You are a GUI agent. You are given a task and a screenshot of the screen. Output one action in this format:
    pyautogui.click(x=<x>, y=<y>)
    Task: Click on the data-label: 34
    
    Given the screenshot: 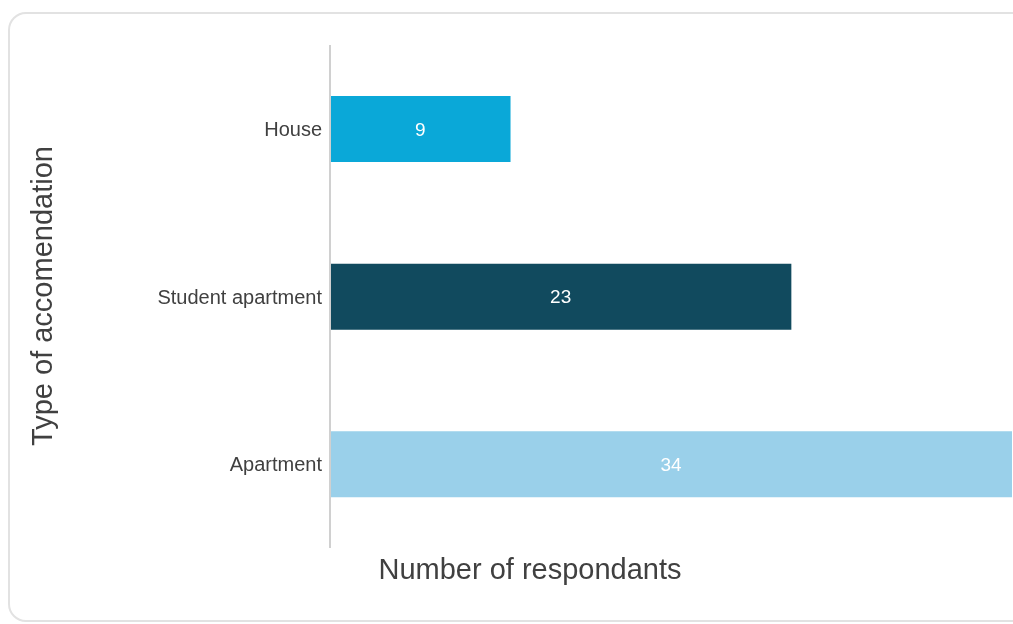 What is the action you would take?
    pyautogui.click(x=671, y=465)
    